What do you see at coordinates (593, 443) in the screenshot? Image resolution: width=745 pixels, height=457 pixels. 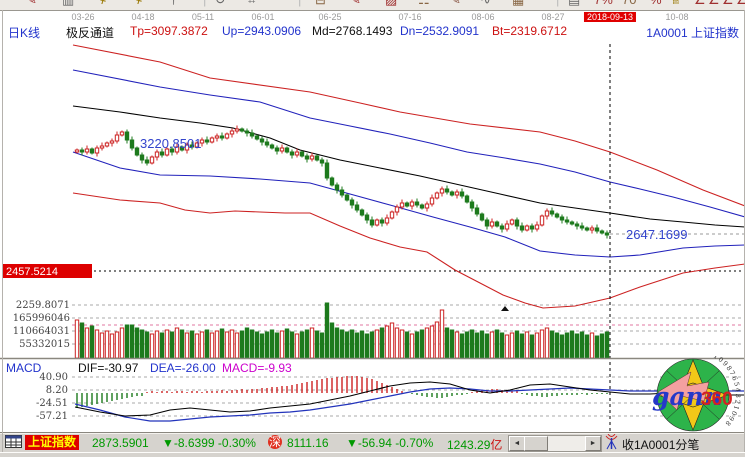 I see `scroll-right-button: ►` at bounding box center [593, 443].